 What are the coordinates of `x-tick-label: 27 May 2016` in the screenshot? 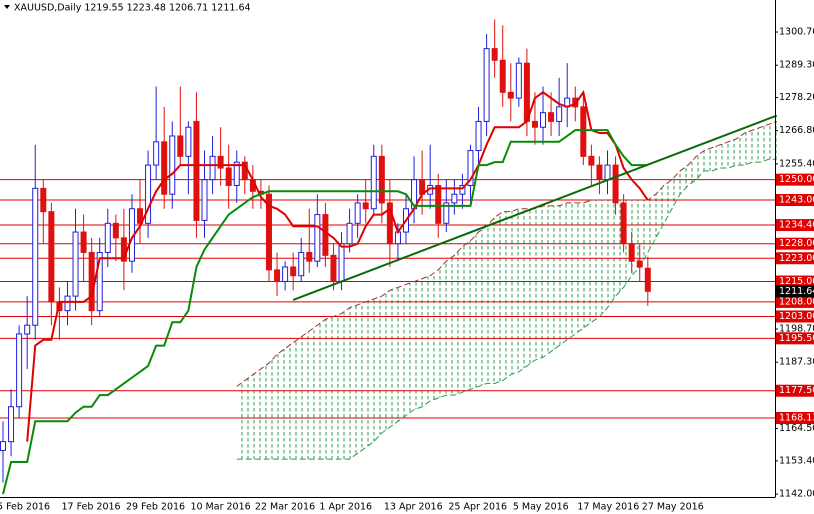 It's located at (673, 507).